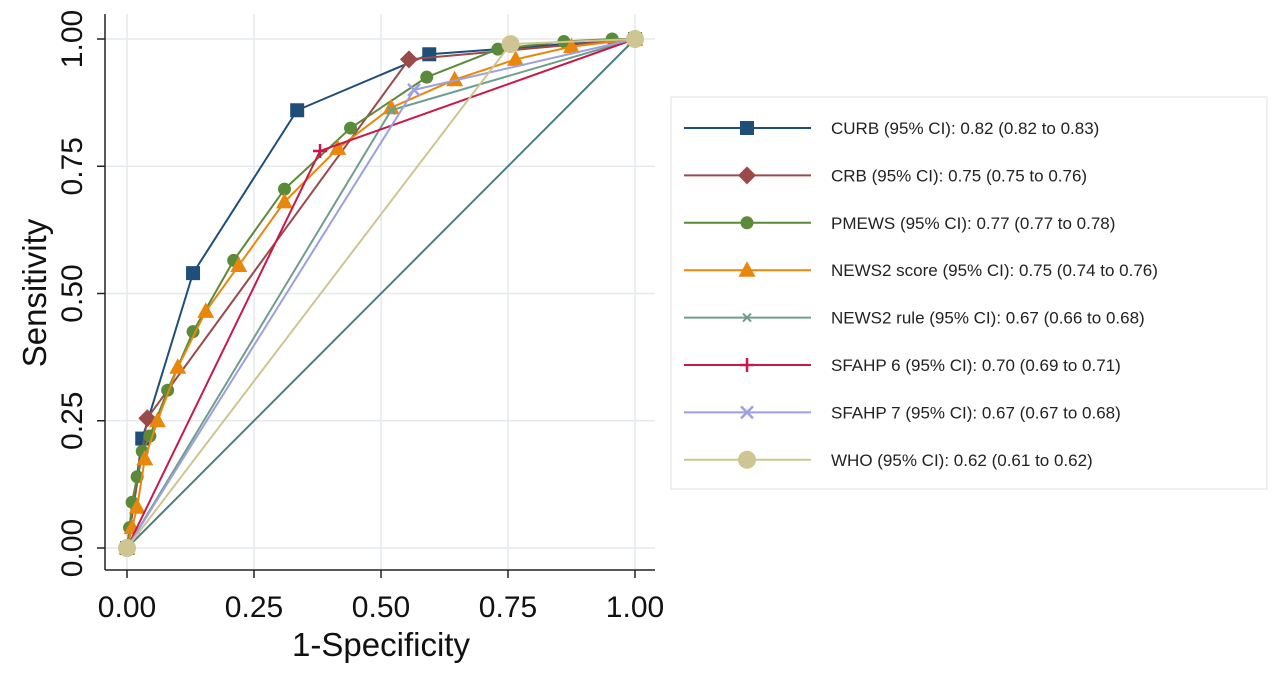 The image size is (1280, 678). I want to click on legend-item-news2: NEWS2 rule (95% CI): 0.67 (0.66 to 0.68), so click(914, 318).